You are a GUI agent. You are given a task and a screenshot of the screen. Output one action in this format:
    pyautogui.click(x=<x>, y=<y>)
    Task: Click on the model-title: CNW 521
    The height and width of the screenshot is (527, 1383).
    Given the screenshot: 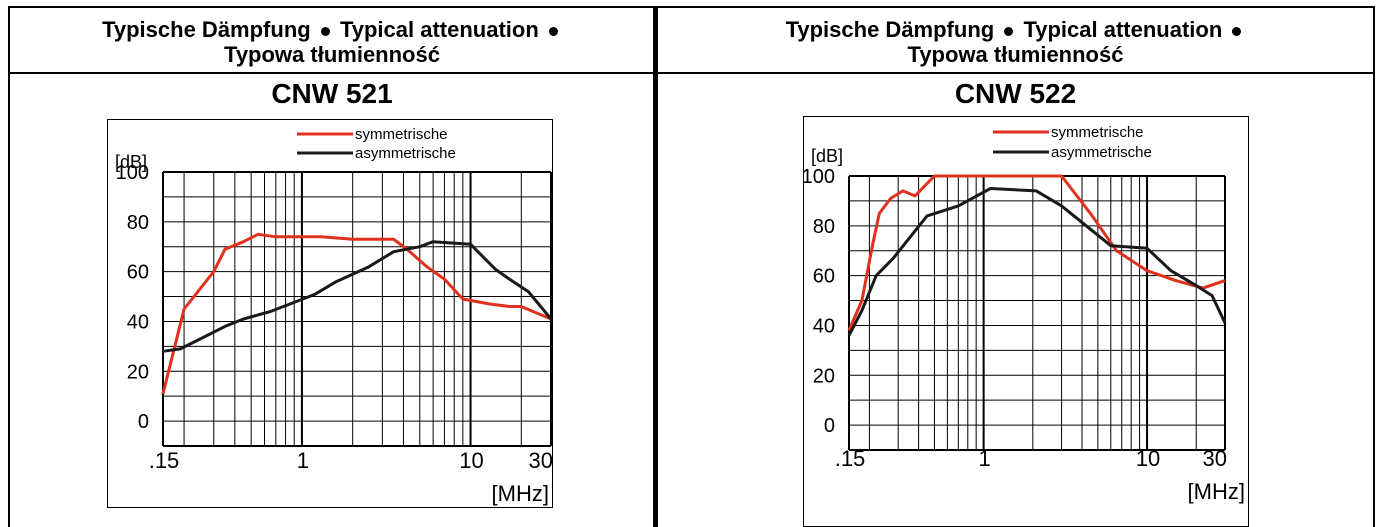 What is the action you would take?
    pyautogui.click(x=332, y=93)
    